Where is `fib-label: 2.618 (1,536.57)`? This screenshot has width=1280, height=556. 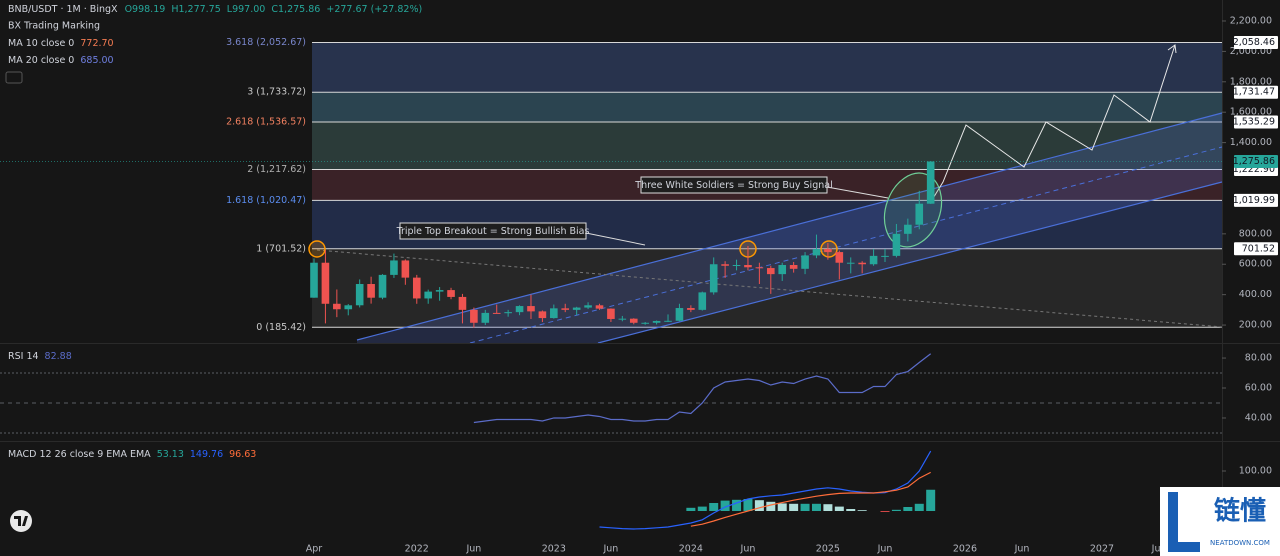
fib-label: 2.618 (1,536.57) is located at coordinates (266, 122).